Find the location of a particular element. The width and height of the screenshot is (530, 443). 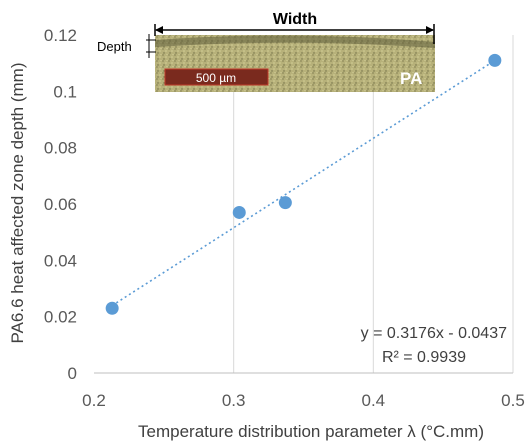

scale-bar-label: 500 µm is located at coordinates (216, 78).